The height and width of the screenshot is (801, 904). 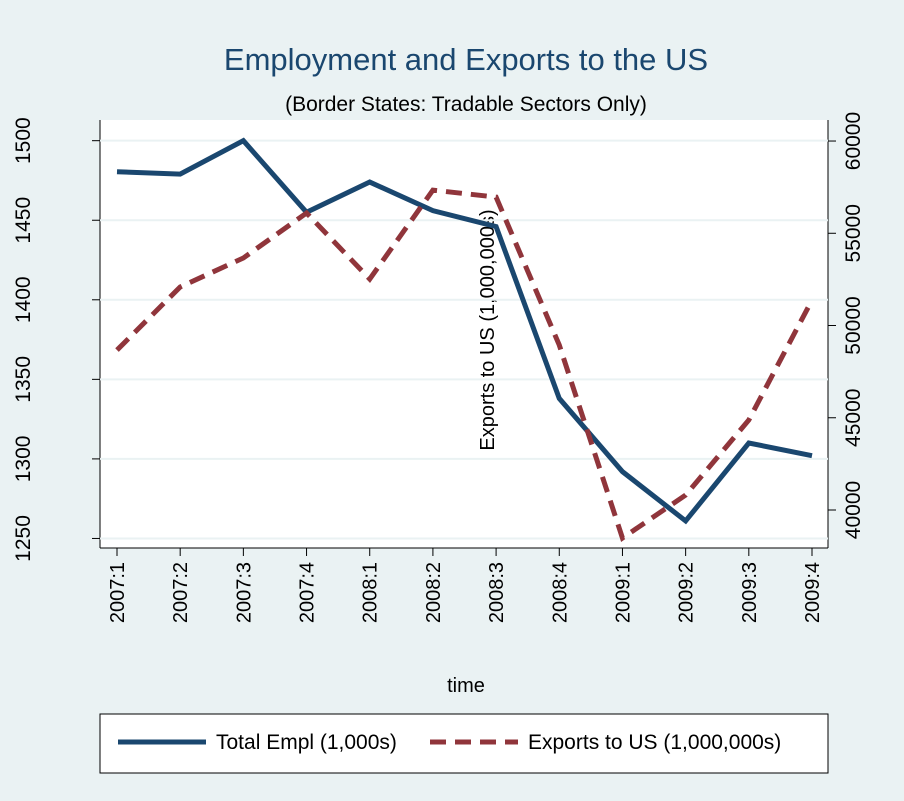 I want to click on x-tick-label: 2008:1, so click(x=371, y=592).